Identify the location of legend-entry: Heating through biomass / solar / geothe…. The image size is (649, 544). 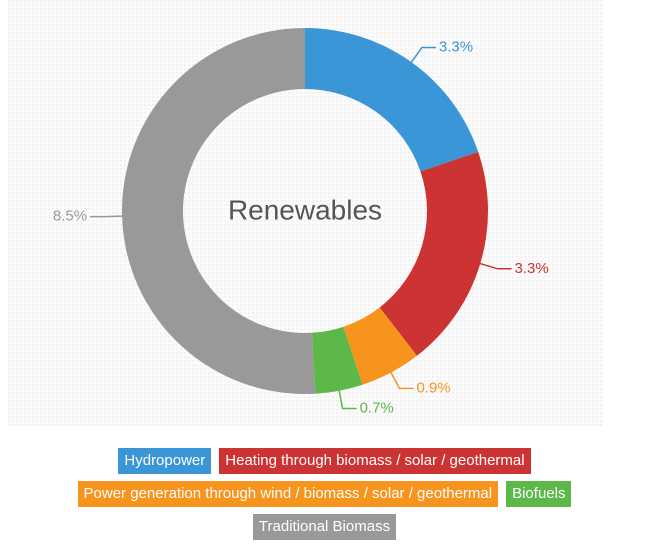
(375, 461).